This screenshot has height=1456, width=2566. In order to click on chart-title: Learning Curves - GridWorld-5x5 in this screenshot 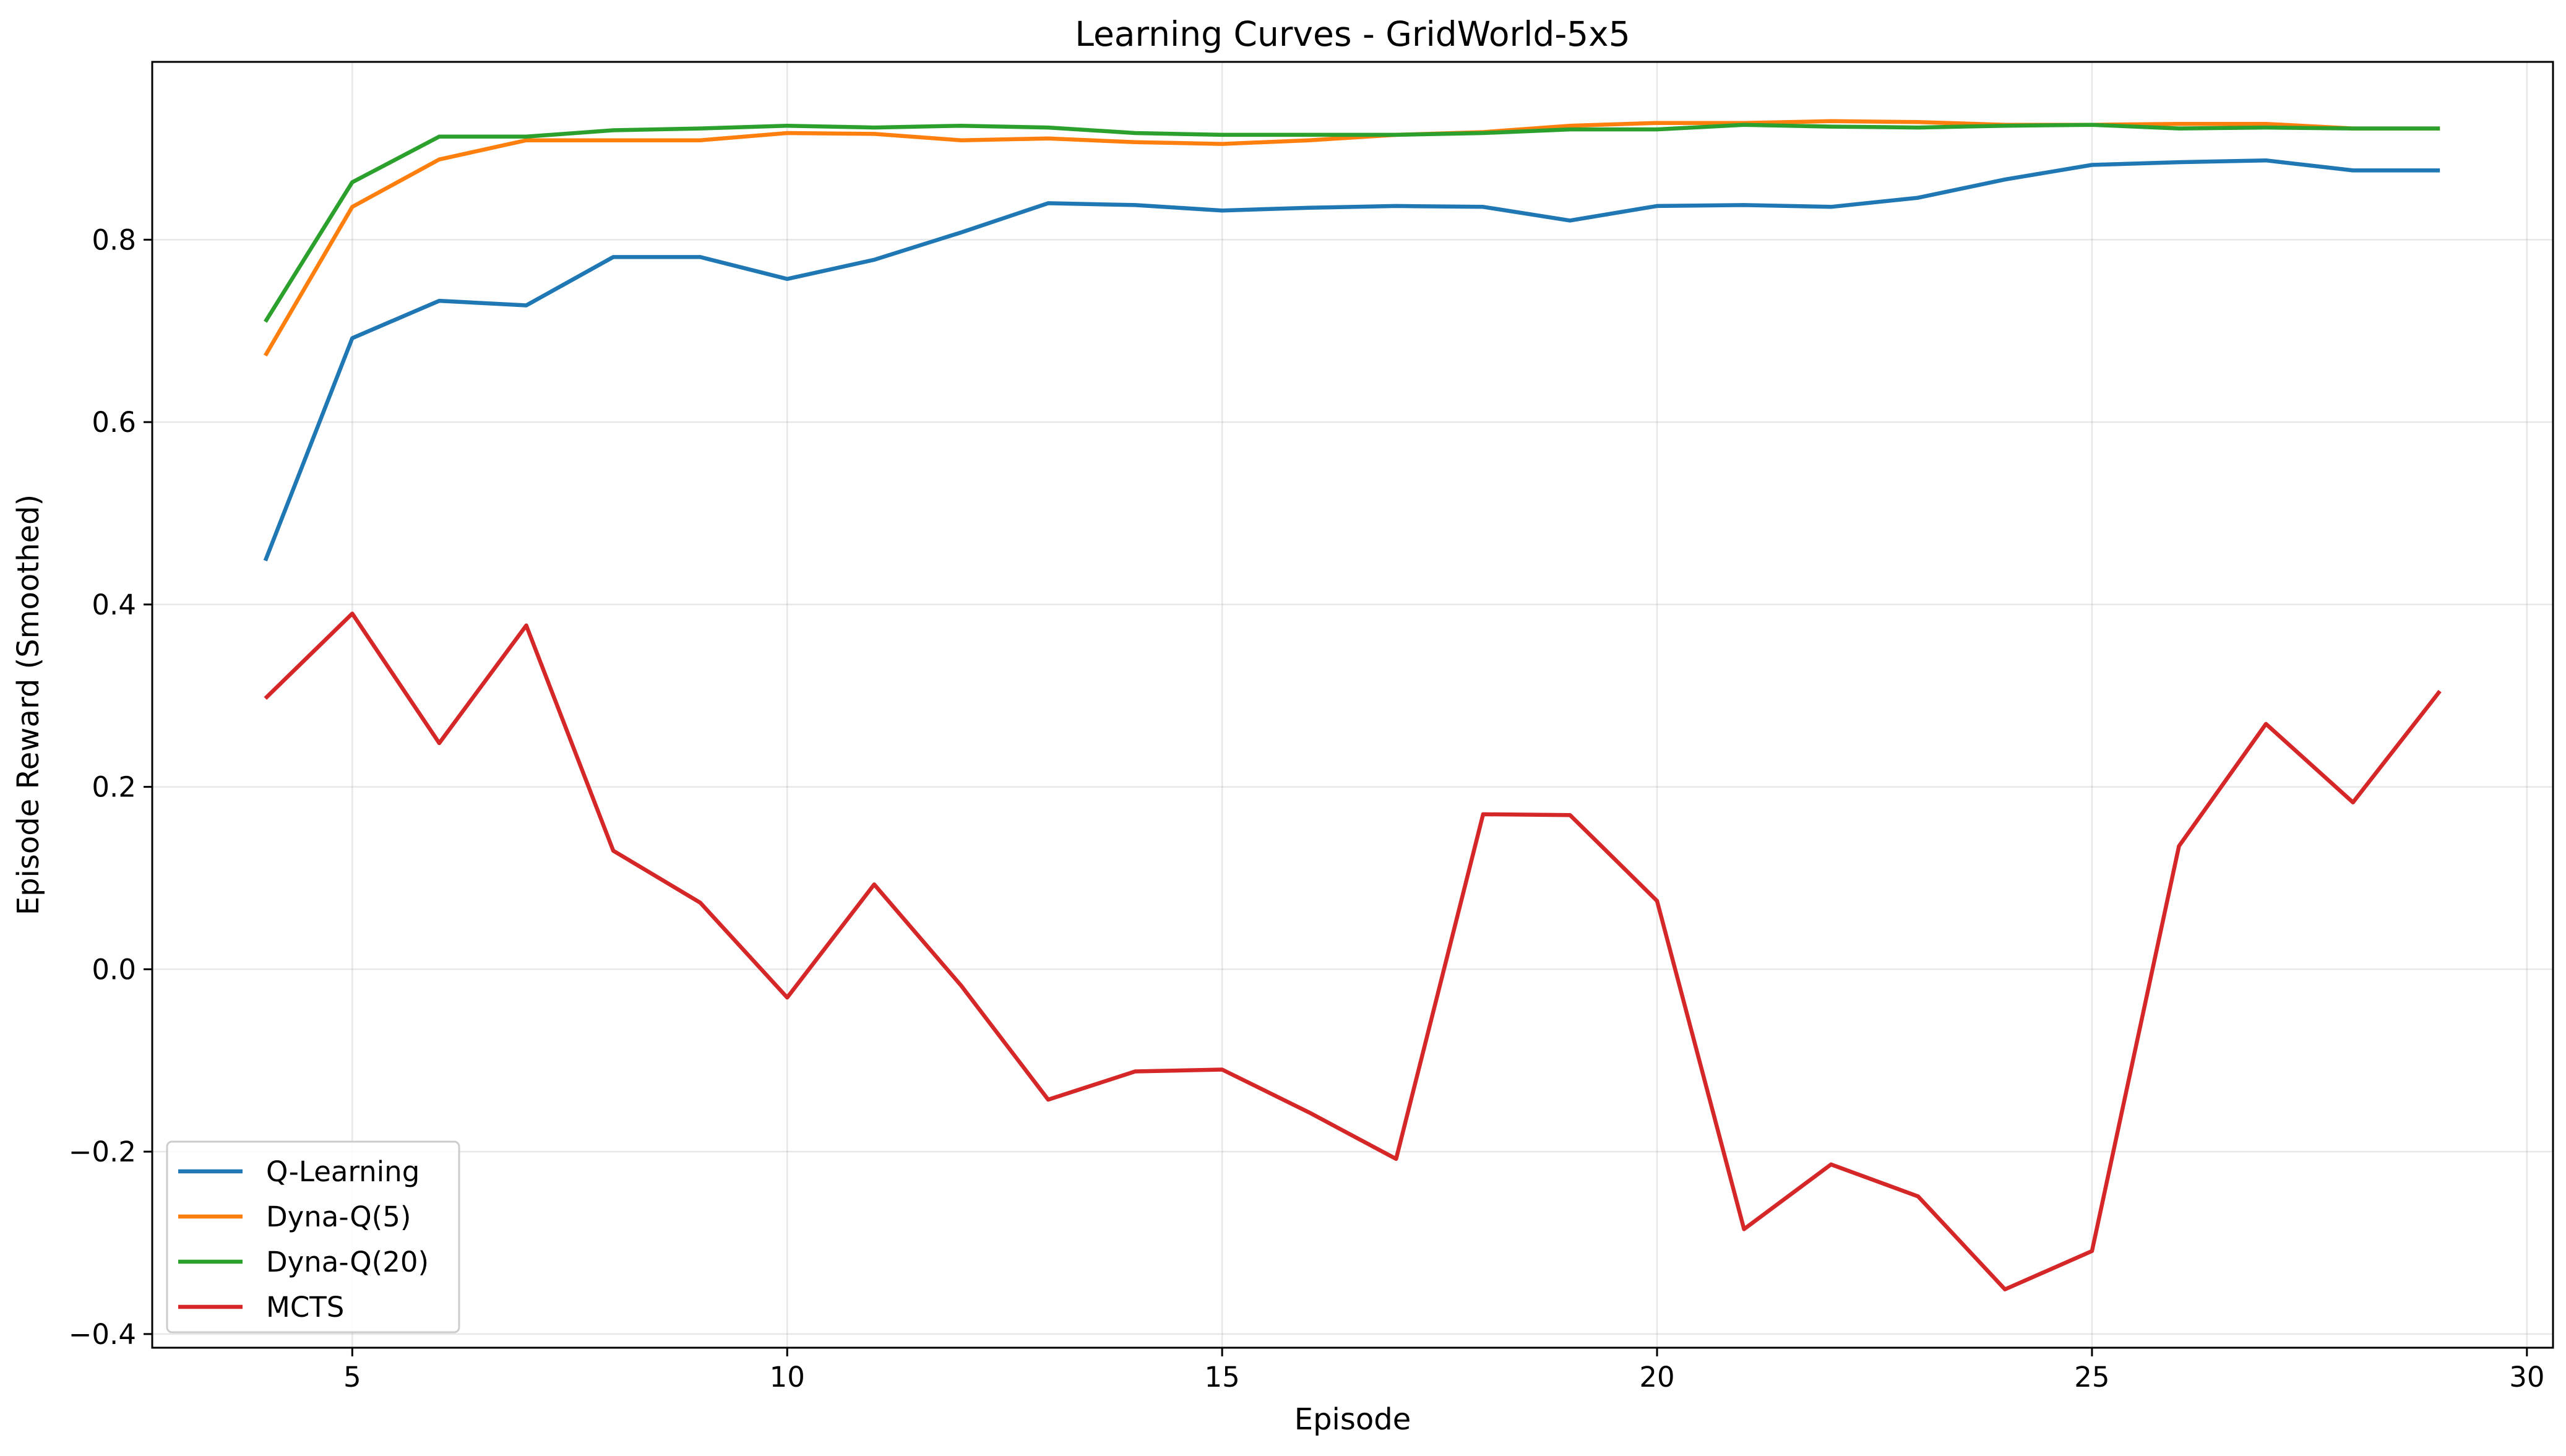, I will do `click(1352, 34)`.